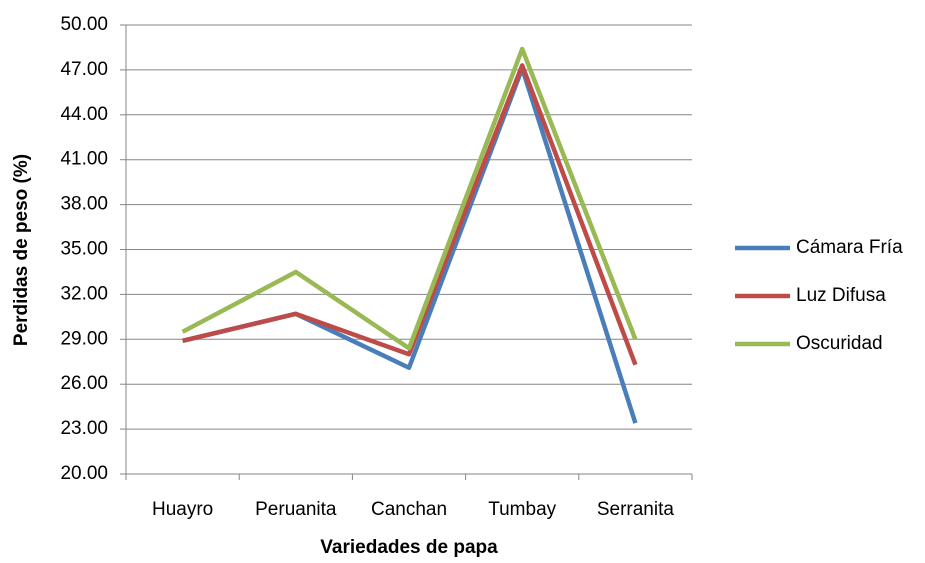  What do you see at coordinates (84, 114) in the screenshot?
I see `y-tick-label: 44.00` at bounding box center [84, 114].